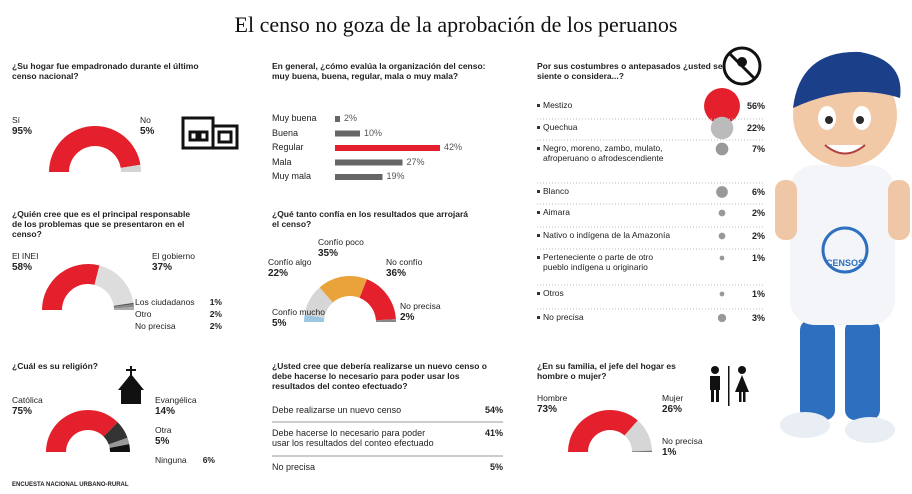 The height and width of the screenshot is (494, 912). Describe the element at coordinates (396, 273) in the screenshot. I see `value-label: 36%` at that location.